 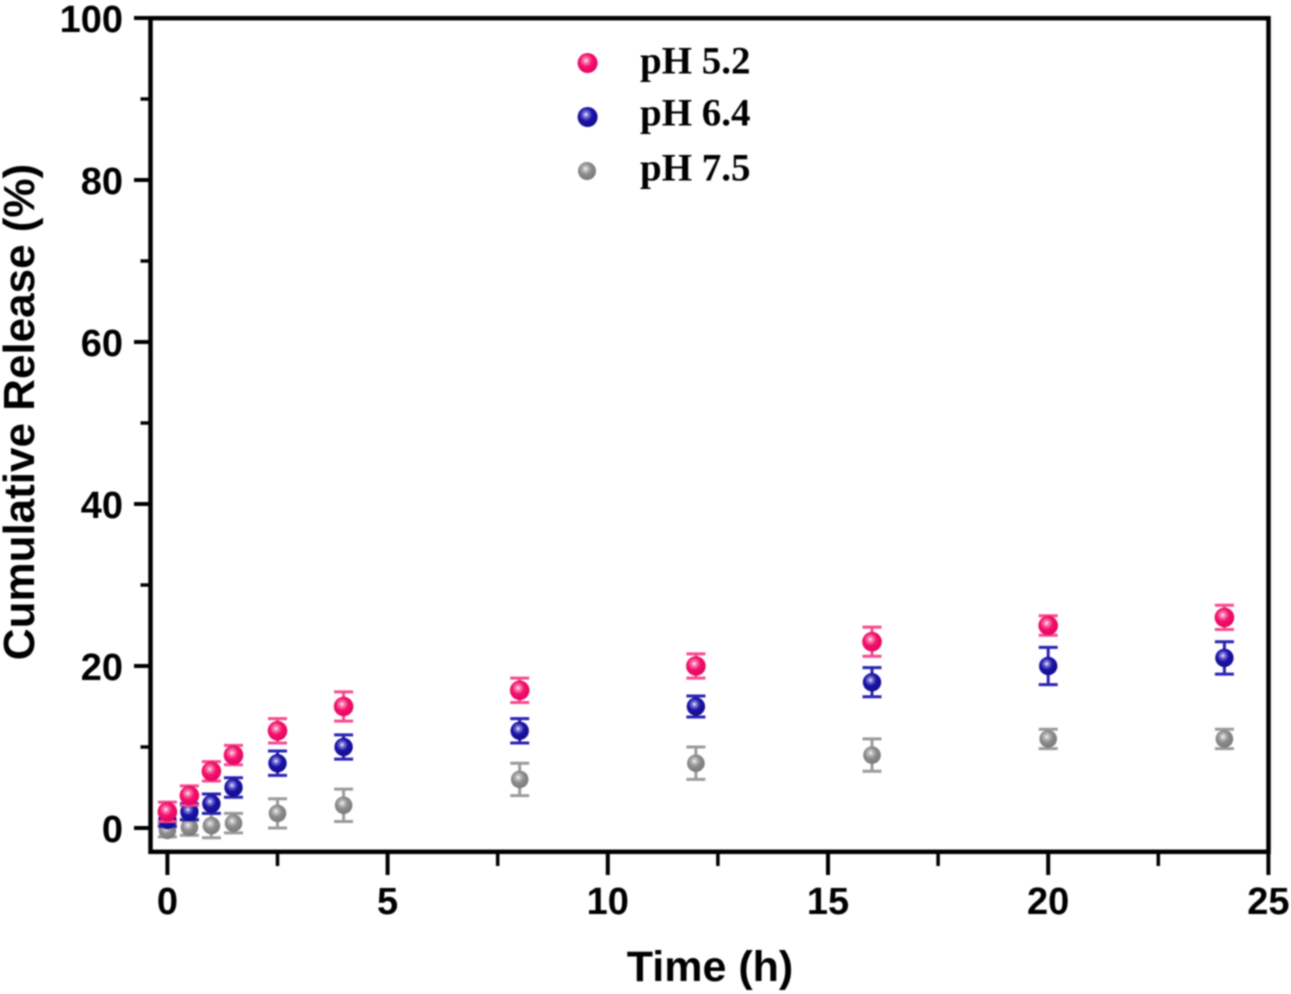 What do you see at coordinates (608, 902) in the screenshot?
I see `svg-text: 10` at bounding box center [608, 902].